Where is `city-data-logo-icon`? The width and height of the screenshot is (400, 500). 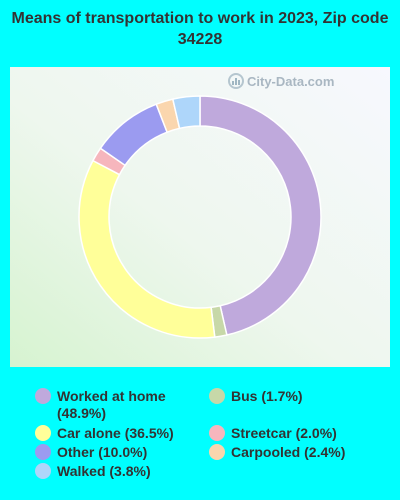
city-data-logo-icon is located at coordinates (236, 81).